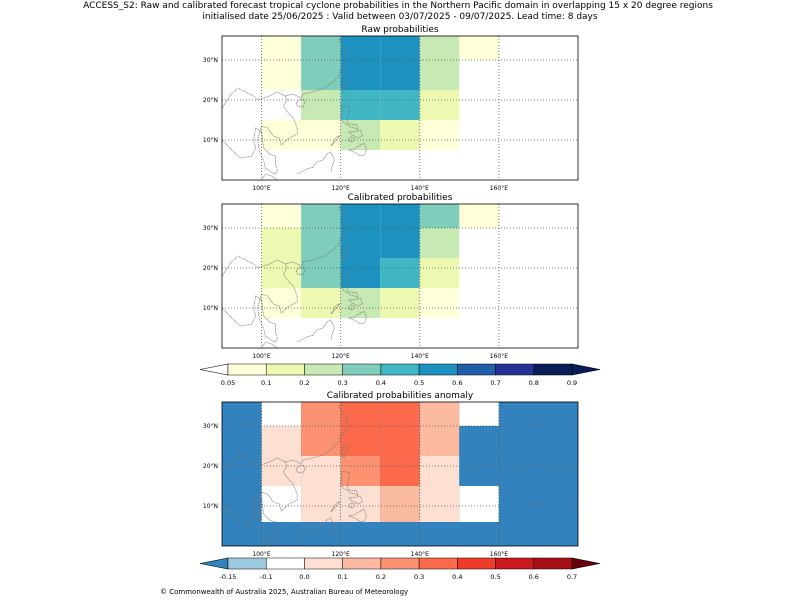 Image resolution: width=800 pixels, height=600 pixels. Describe the element at coordinates (381, 383) in the screenshot. I see `prob-colorbar-tick-label: 0.4` at that location.